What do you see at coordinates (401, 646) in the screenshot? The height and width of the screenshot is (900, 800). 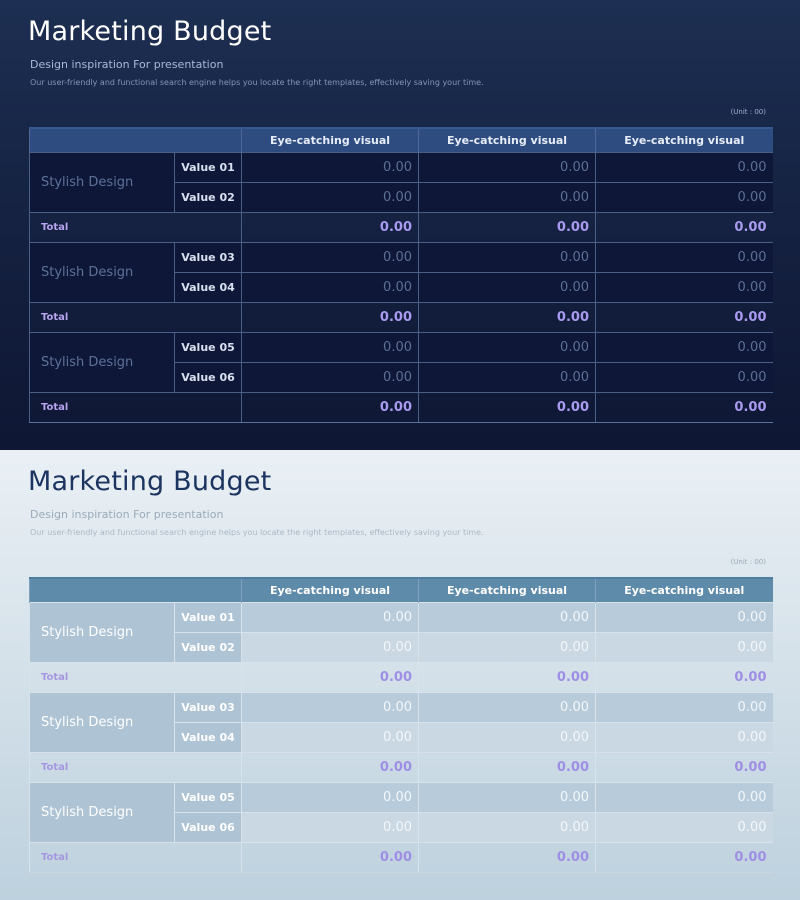 I see `table-row: Value 02 0.00 0.00 0.00` at bounding box center [401, 646].